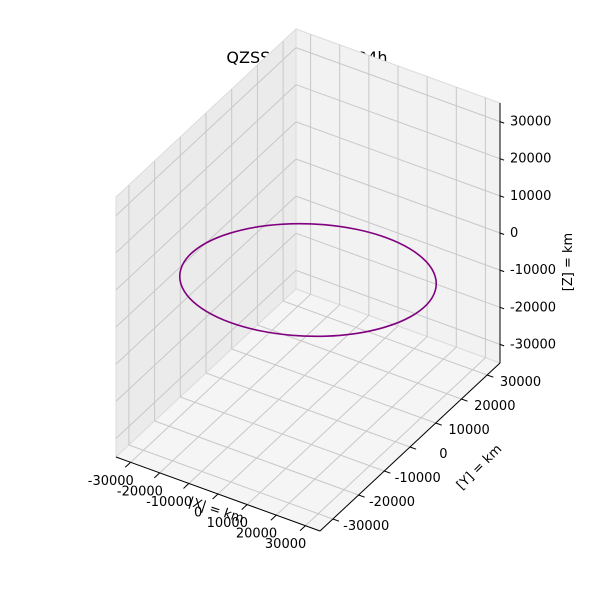 The height and width of the screenshot is (600, 600). I want to click on y-tick-label: -10000, so click(418, 478).